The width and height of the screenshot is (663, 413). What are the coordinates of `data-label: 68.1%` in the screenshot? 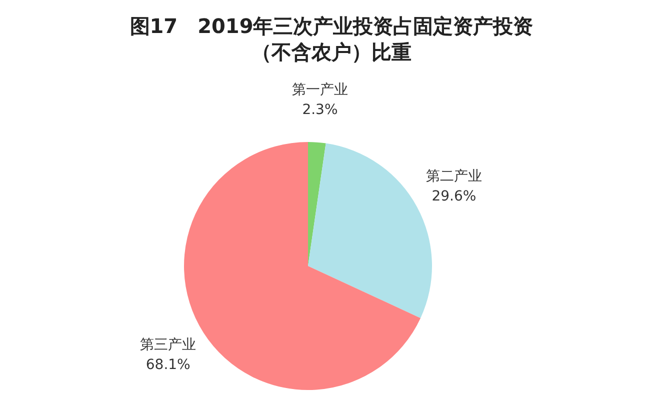 It's located at (168, 365).